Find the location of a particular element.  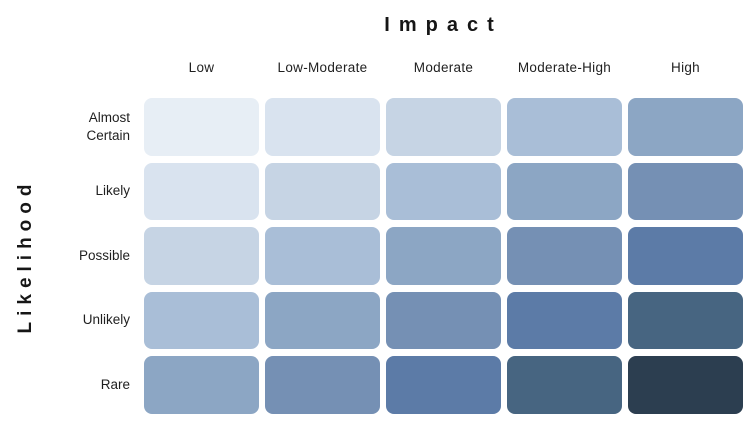

matrix-cell-r3c2 is located at coordinates (322, 256).